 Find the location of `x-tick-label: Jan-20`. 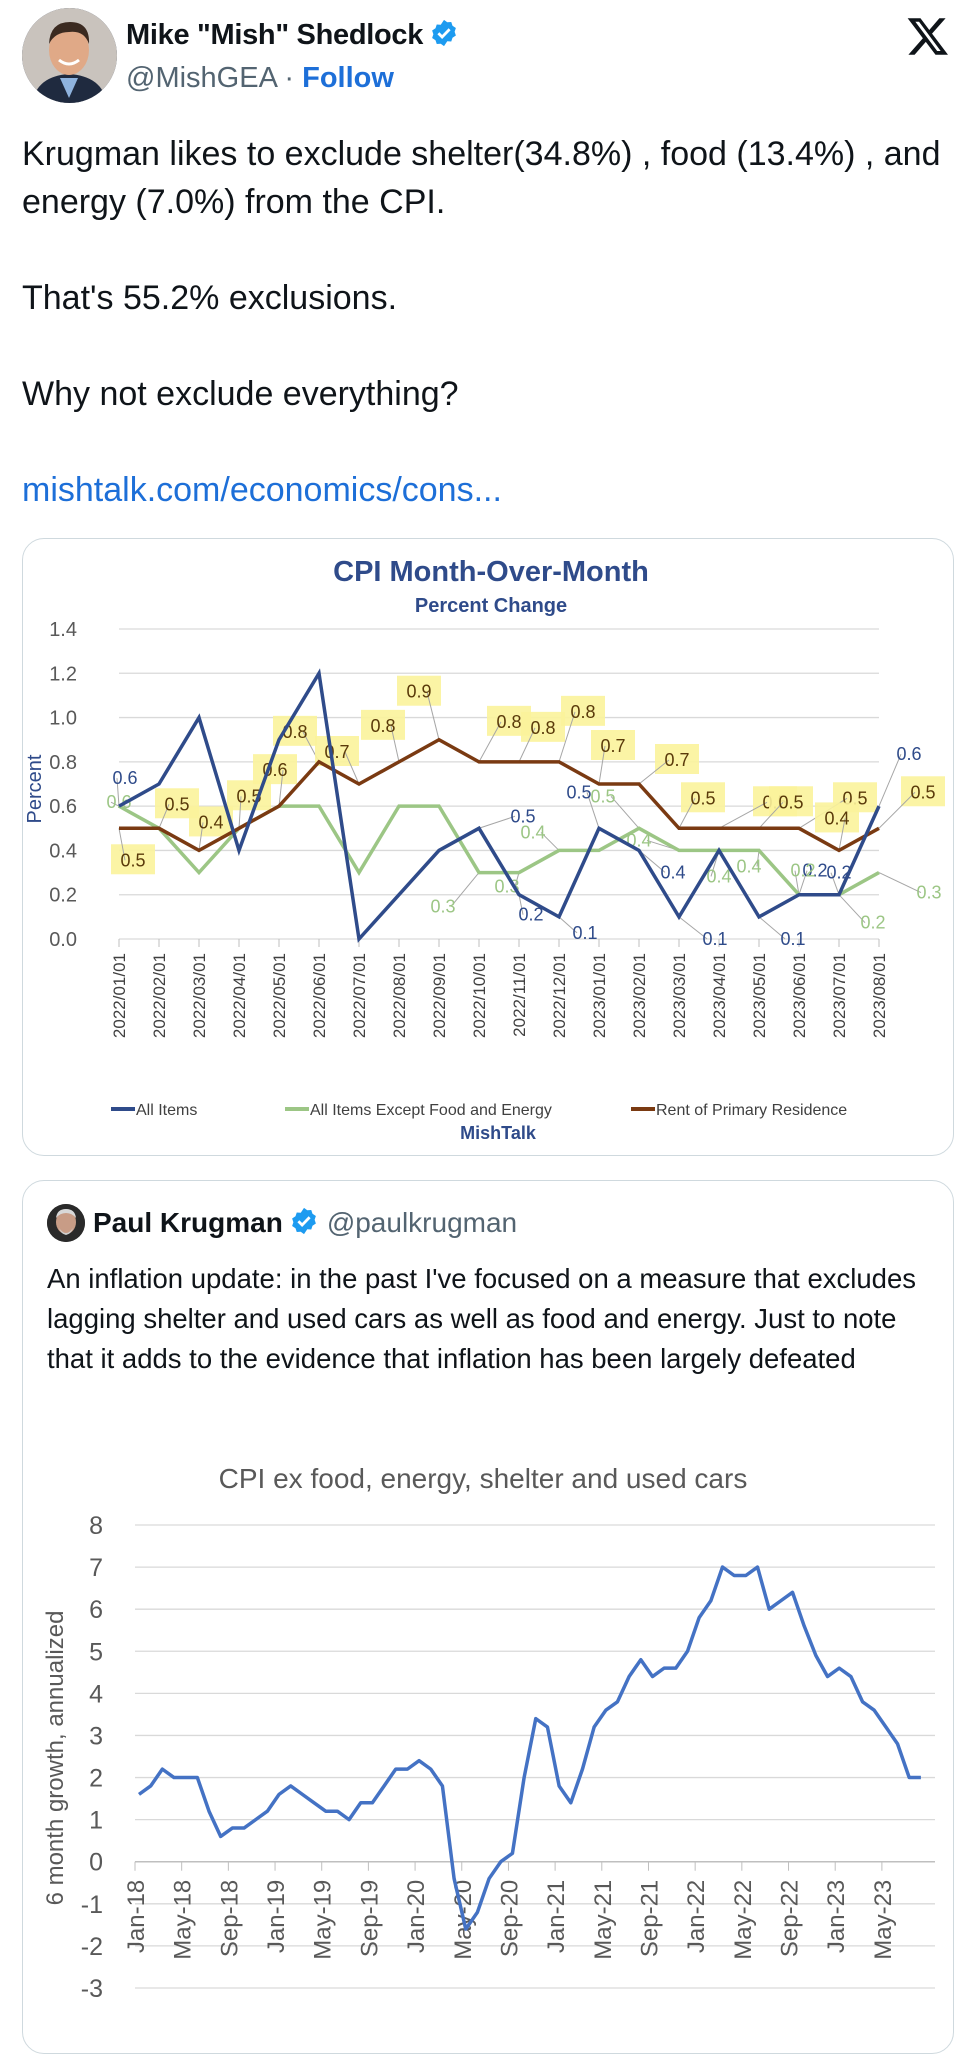

x-tick-label: Jan-20 is located at coordinates (416, 1916).